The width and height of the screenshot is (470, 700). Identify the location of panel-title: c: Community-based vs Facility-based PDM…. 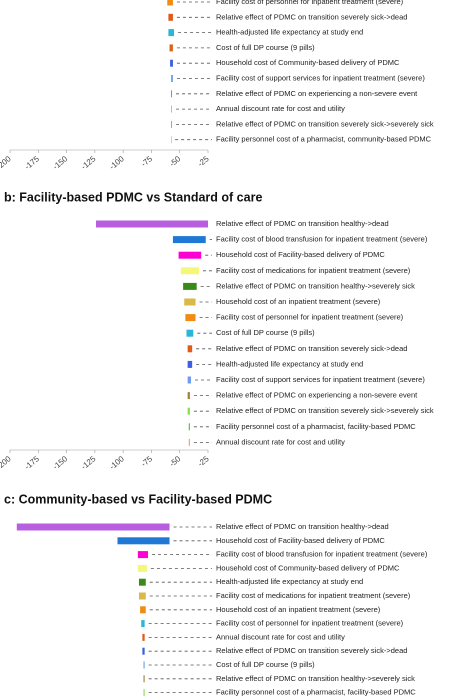
(138, 499).